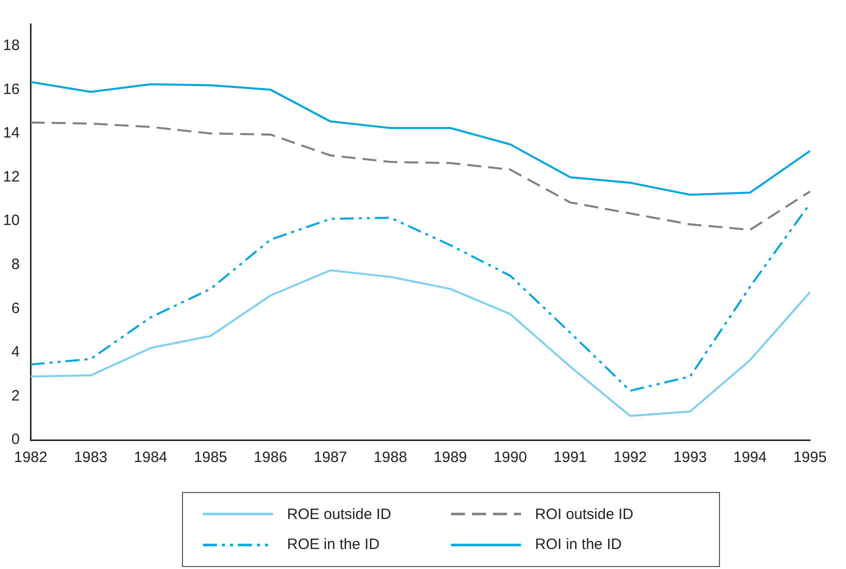  Describe the element at coordinates (810, 457) in the screenshot. I see `x-tick-label: 1995` at that location.